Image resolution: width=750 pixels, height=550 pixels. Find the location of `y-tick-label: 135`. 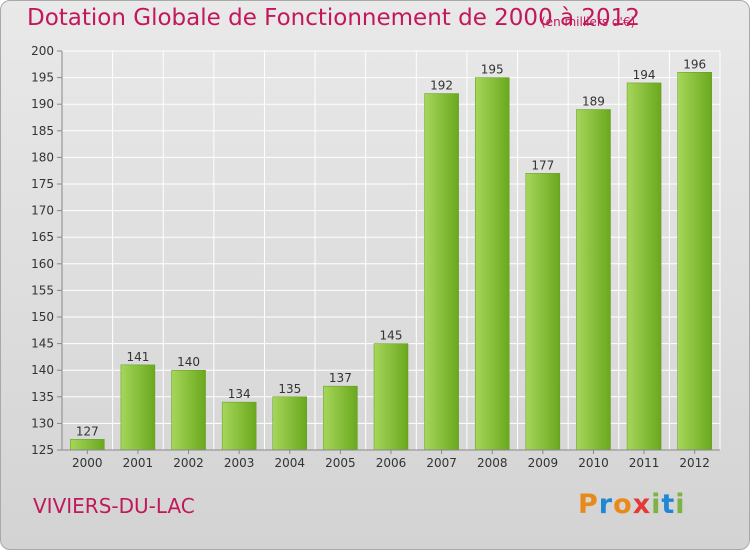

y-tick-label: 135 is located at coordinates (42, 397).